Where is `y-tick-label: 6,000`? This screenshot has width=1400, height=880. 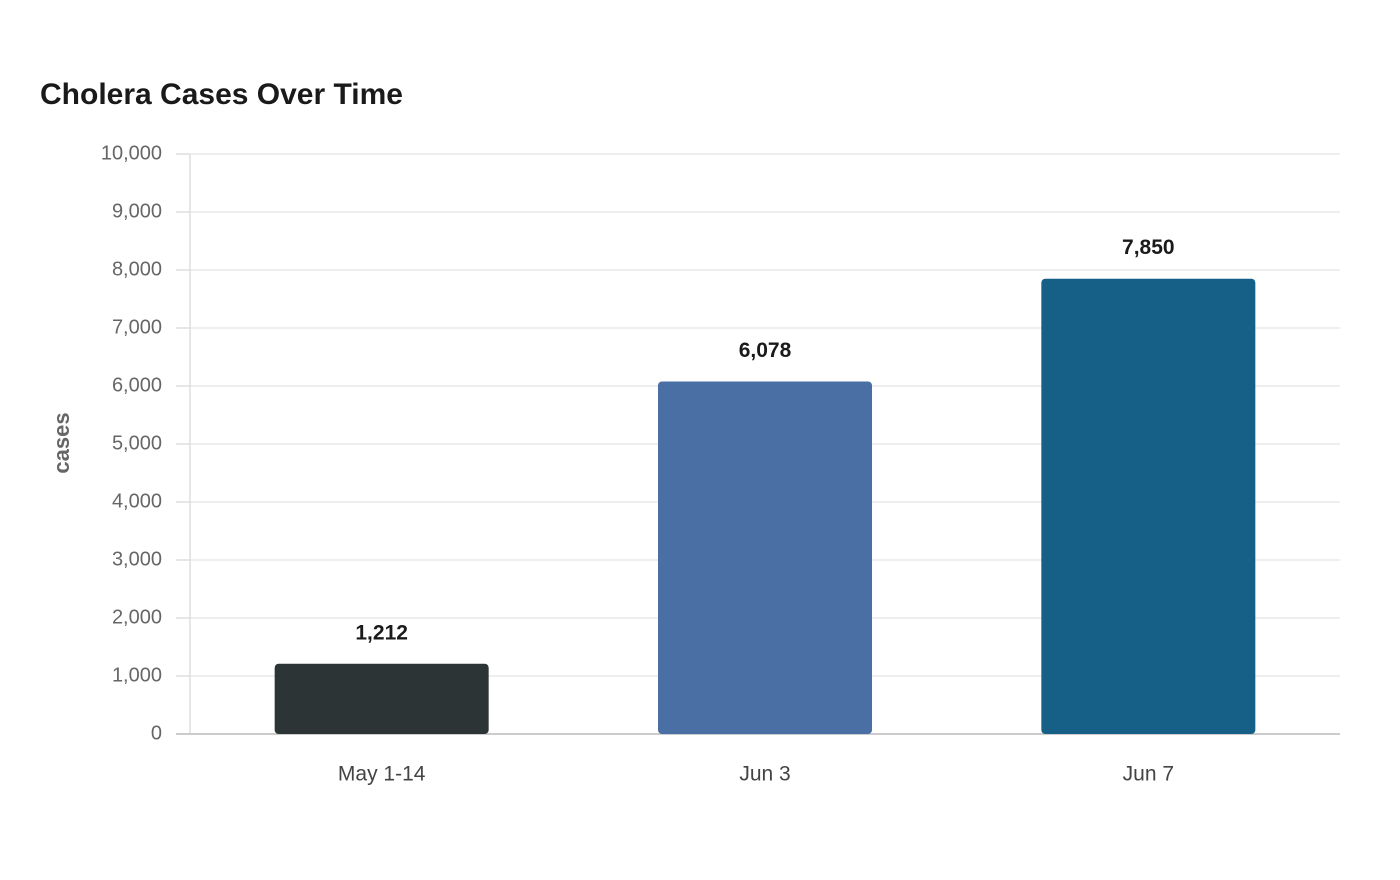
y-tick-label: 6,000 is located at coordinates (137, 385).